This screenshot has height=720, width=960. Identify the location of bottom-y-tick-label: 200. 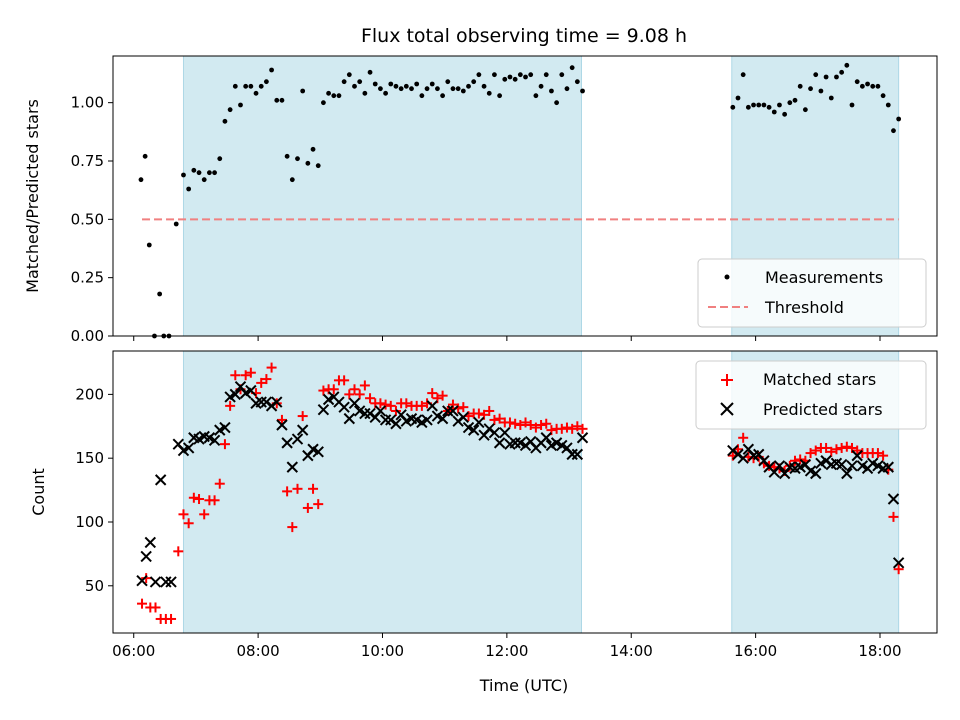
(89, 394).